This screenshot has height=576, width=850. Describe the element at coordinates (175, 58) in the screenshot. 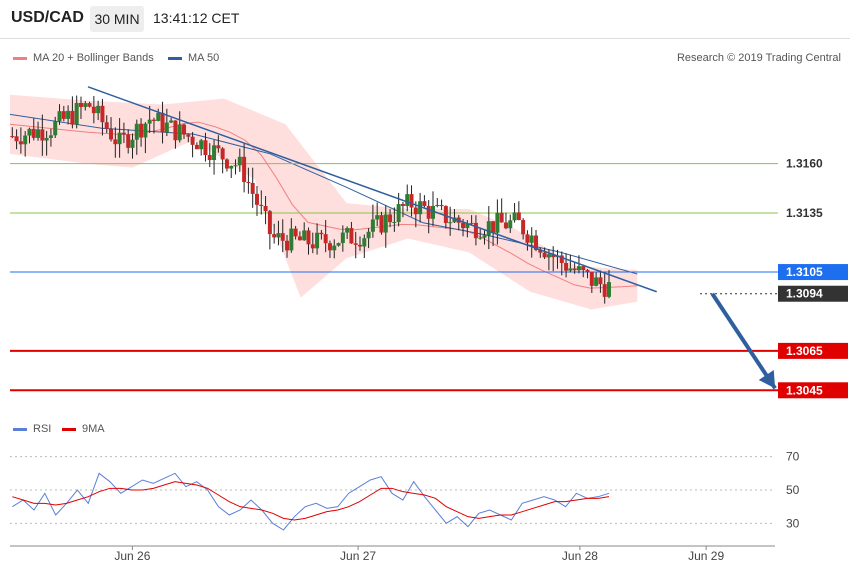

I see `ma50-swatch` at that location.